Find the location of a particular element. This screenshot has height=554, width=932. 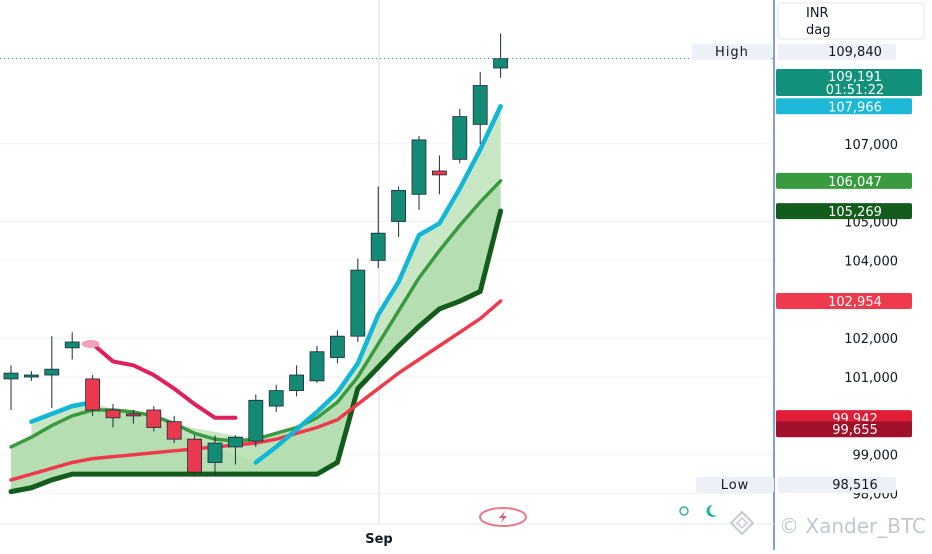

countdown-timer: 01:51:22 is located at coordinates (855, 90).